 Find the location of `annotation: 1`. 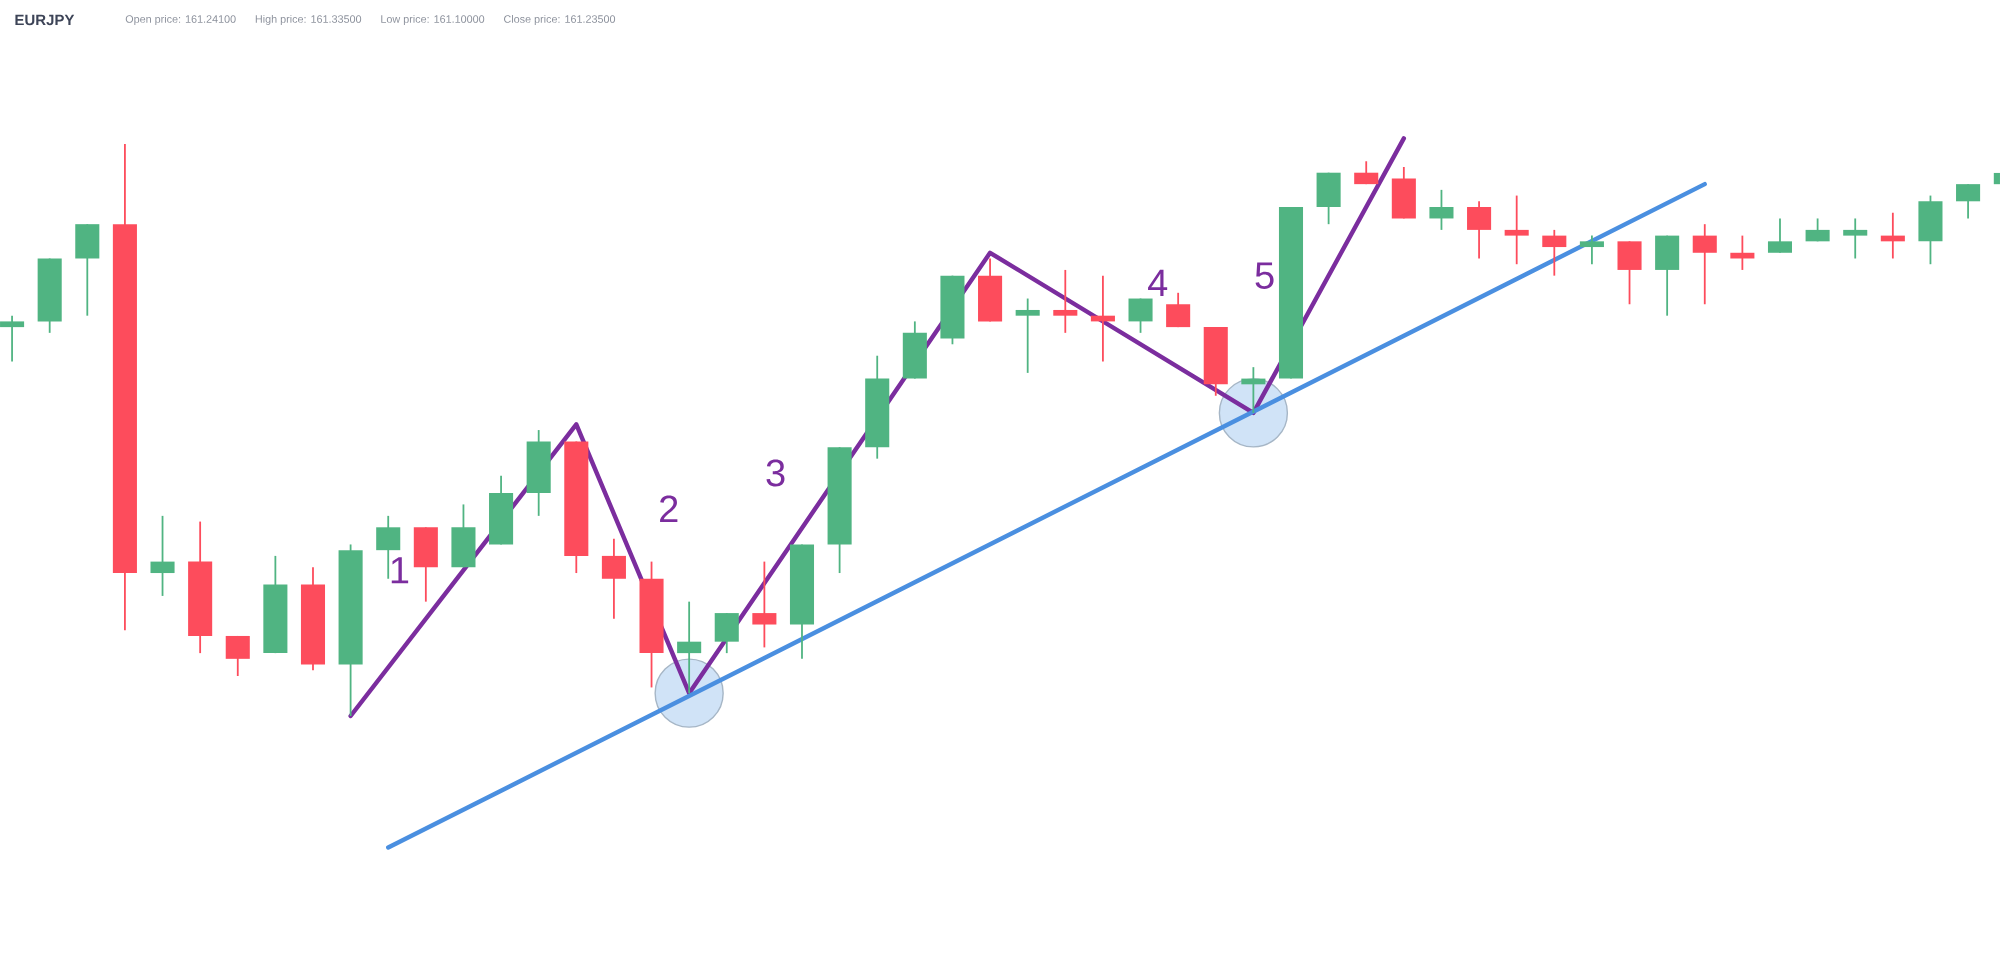

annotation: 1 is located at coordinates (400, 570).